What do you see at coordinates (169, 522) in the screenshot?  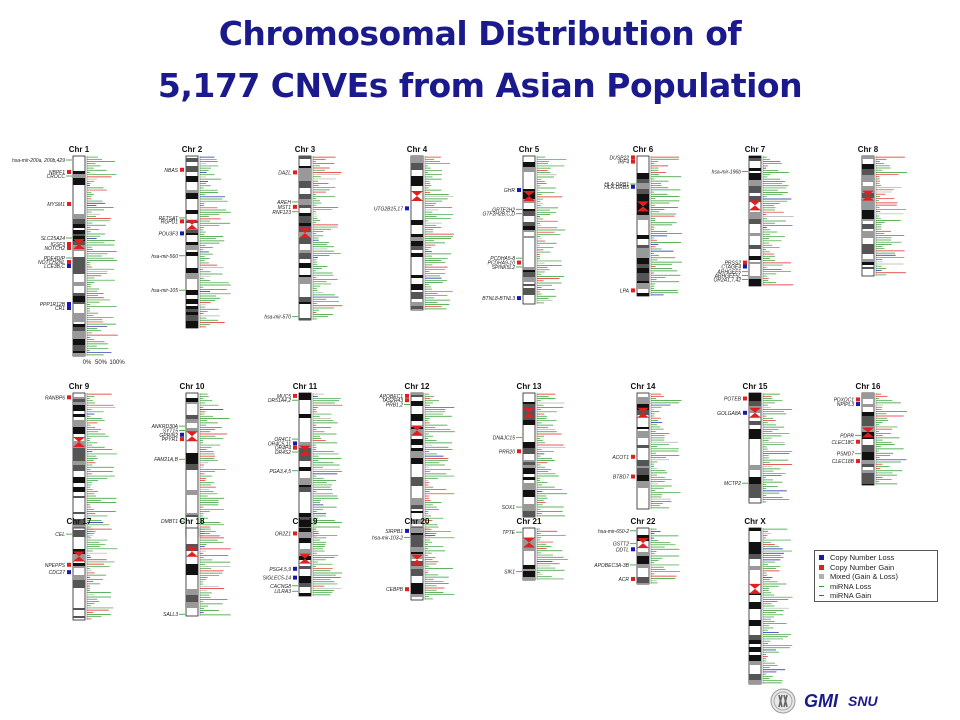 I see `gene-label: DMBT1` at bounding box center [169, 522].